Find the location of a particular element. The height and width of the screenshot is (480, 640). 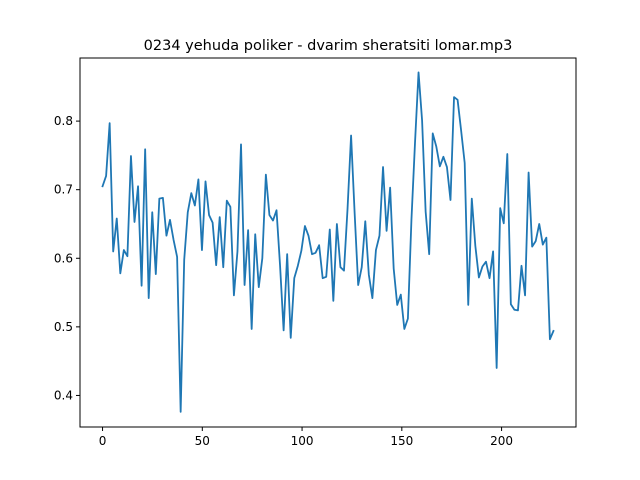

y-tick-label: 0.8 is located at coordinates (63, 121).